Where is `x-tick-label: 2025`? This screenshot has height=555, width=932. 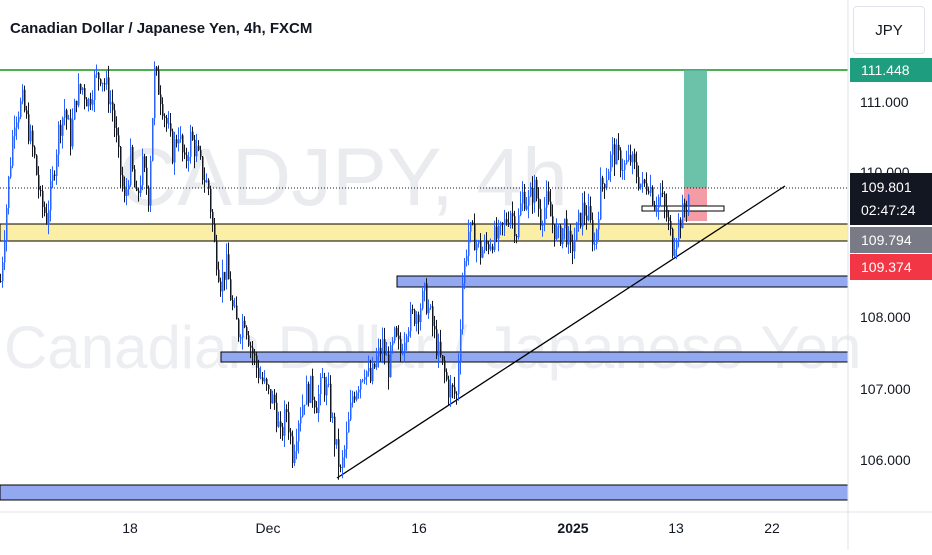
x-tick-label: 2025 is located at coordinates (572, 528).